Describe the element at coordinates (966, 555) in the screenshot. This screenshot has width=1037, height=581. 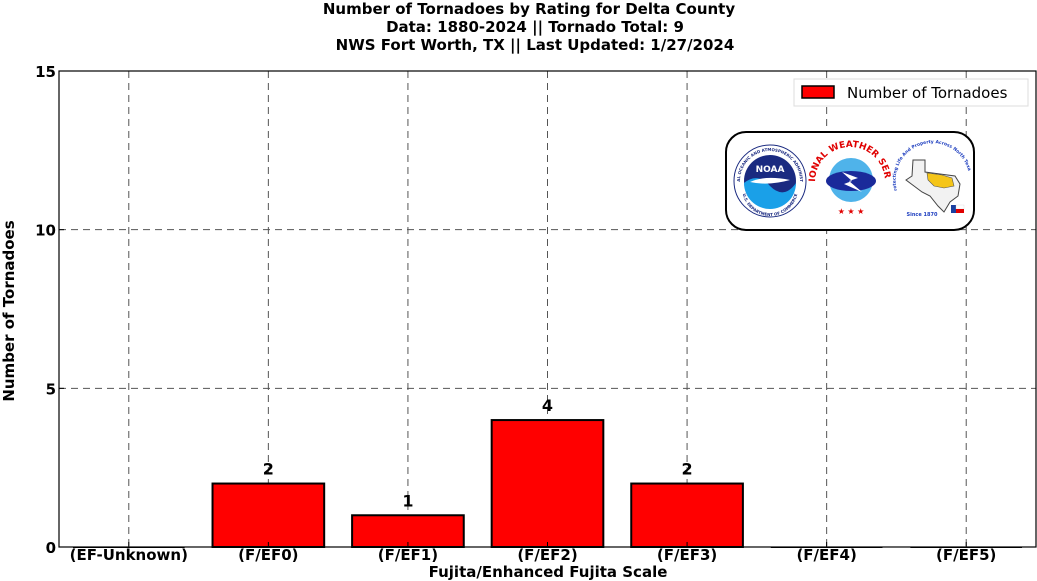
I see `x-tick-label-6: (F/EF5)` at that location.